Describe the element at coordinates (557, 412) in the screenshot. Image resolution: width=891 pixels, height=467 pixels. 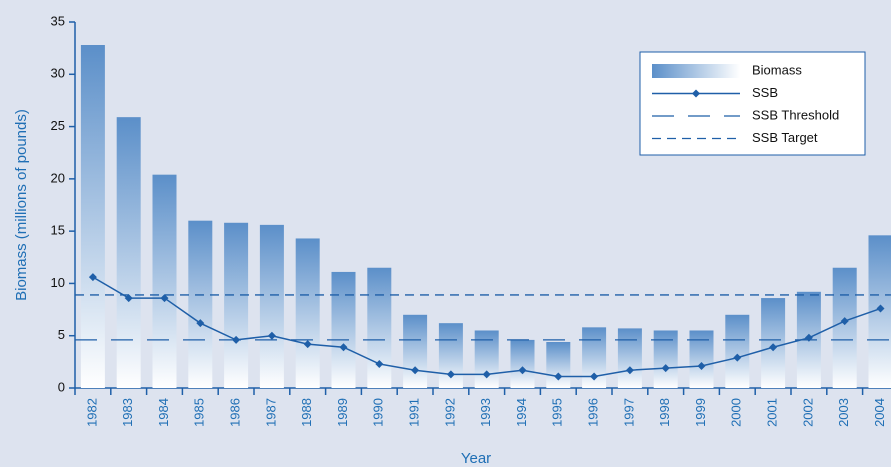
I see `x-tick-label: 1995` at that location.